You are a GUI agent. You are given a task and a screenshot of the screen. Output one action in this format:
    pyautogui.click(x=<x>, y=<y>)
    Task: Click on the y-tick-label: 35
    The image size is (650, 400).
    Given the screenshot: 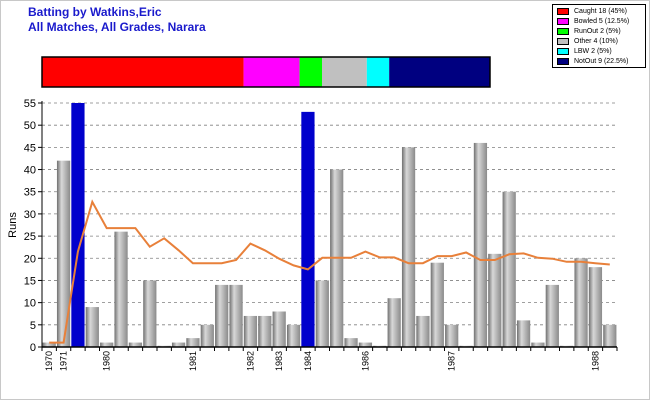 What is the action you would take?
    pyautogui.click(x=30, y=193)
    